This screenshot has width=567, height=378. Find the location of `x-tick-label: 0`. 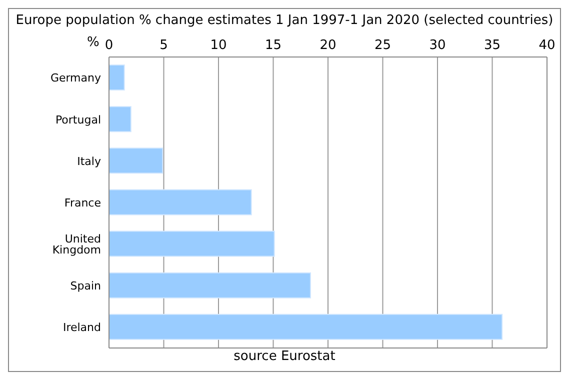

x-tick-label: 0 is located at coordinates (109, 45).